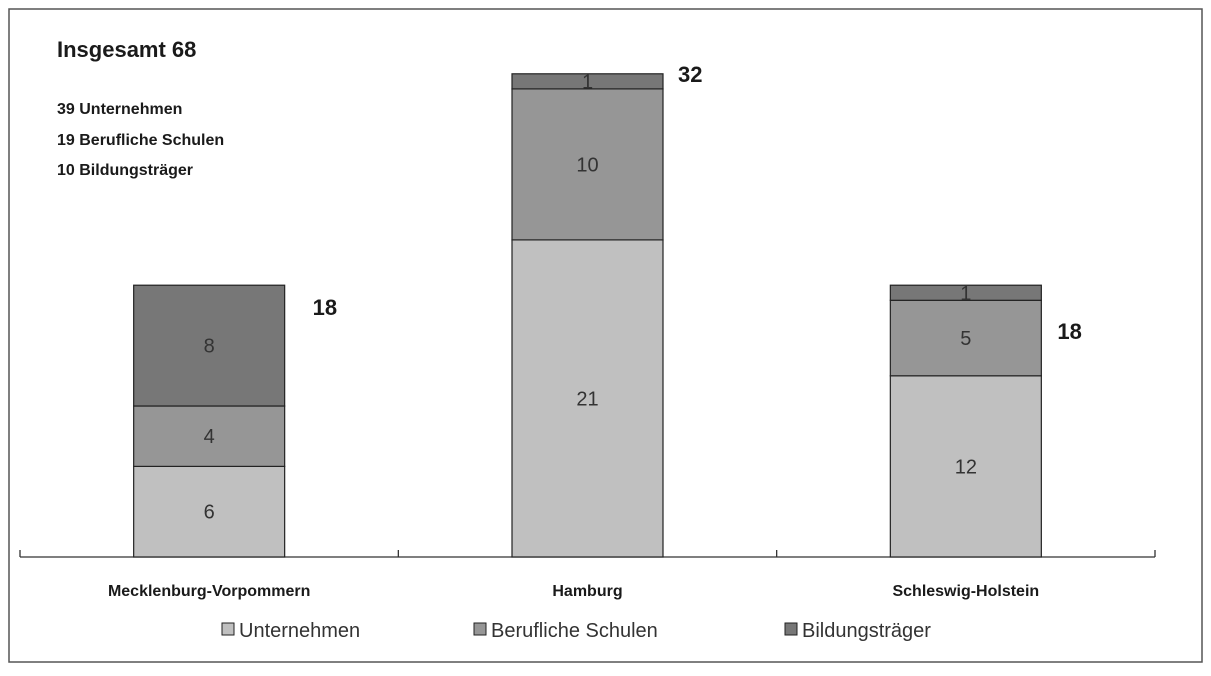 The image size is (1211, 676). I want to click on bar-segment-schleswig-holstein-bildungstraeger, so click(965, 292).